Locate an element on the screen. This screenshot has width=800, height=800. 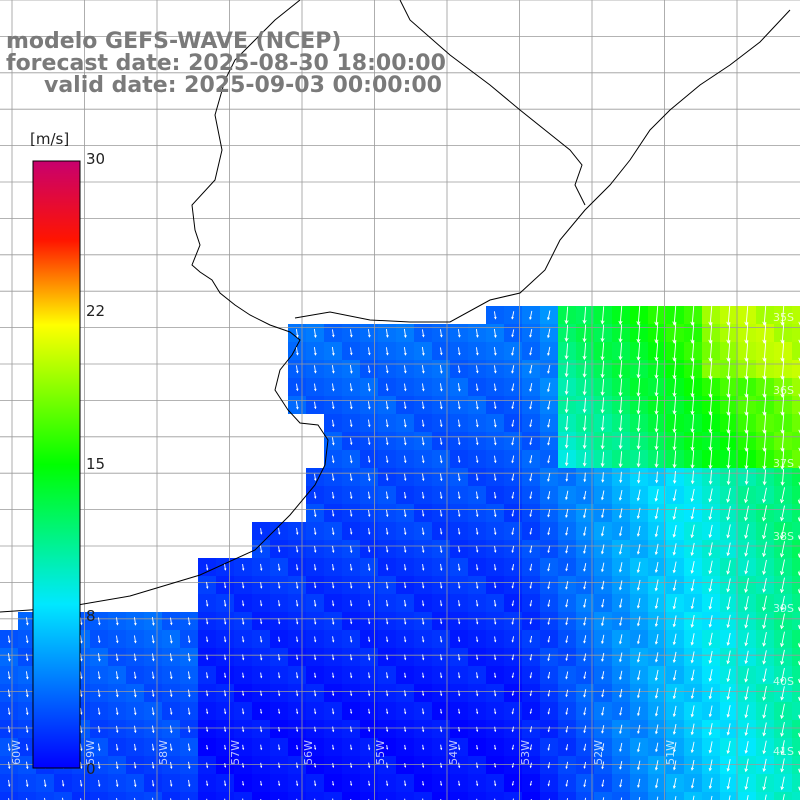
lat-label: 39S is located at coordinates (783, 608).